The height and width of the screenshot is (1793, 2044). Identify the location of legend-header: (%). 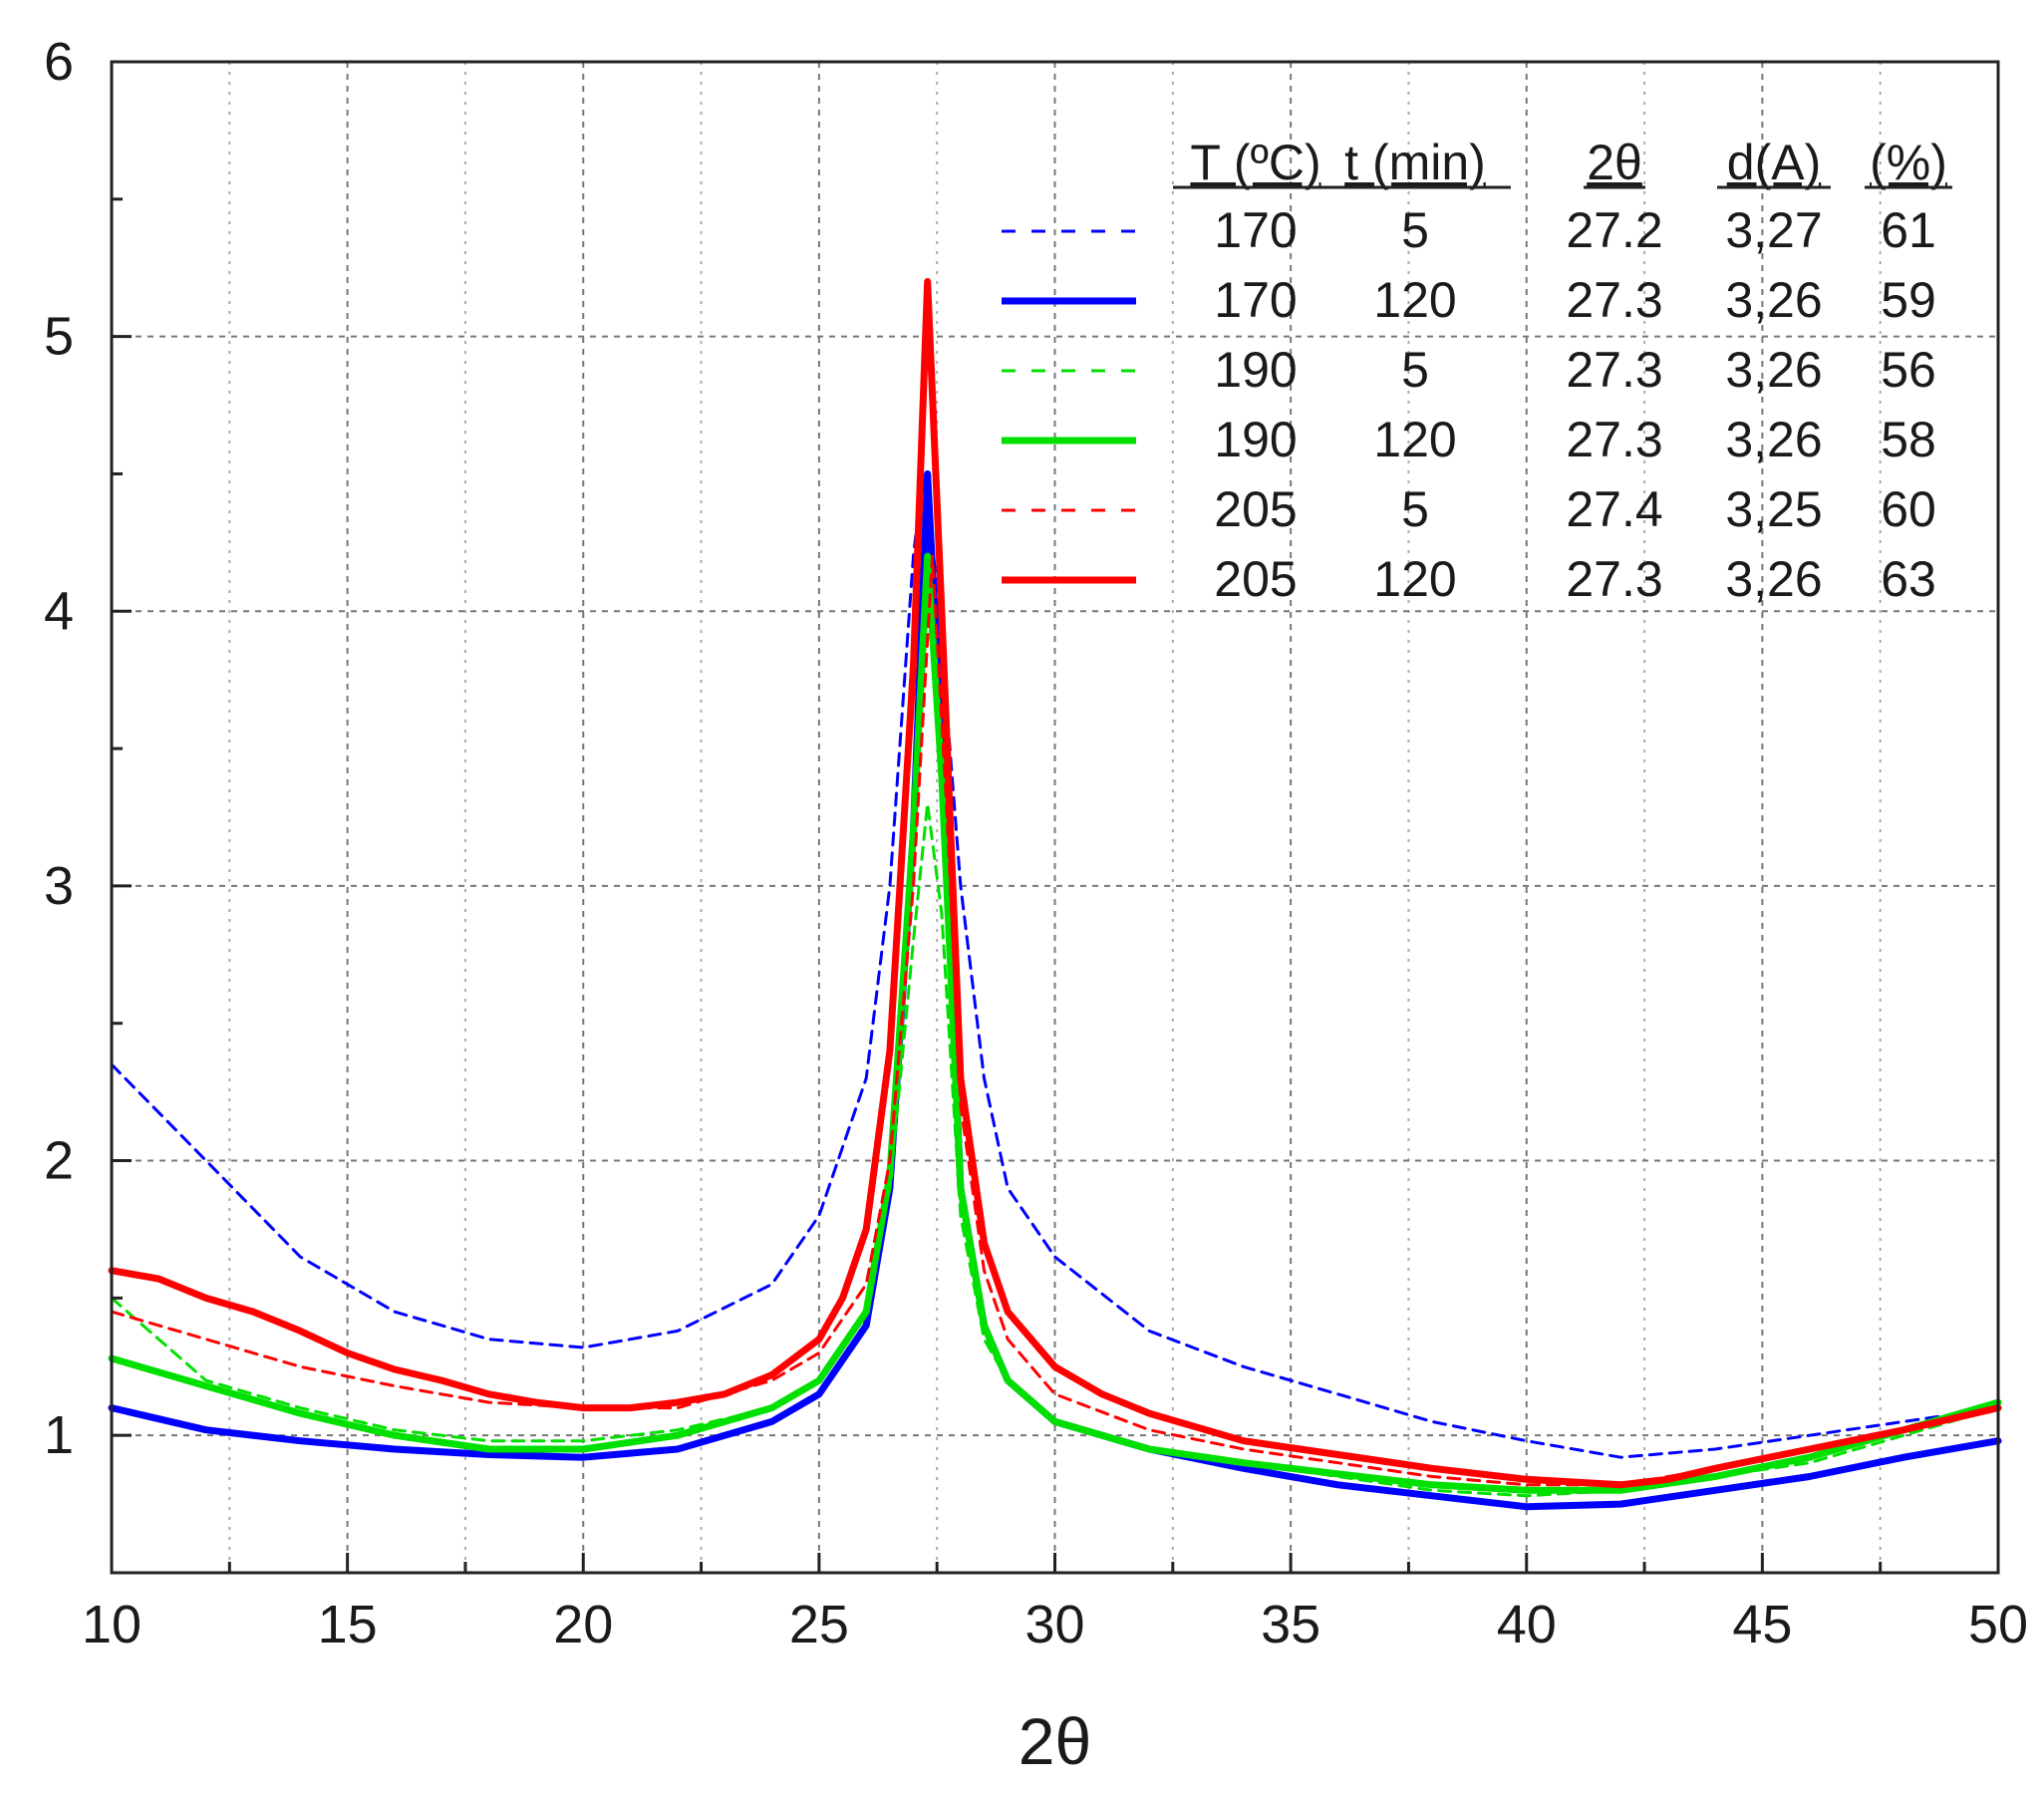
(1908, 162).